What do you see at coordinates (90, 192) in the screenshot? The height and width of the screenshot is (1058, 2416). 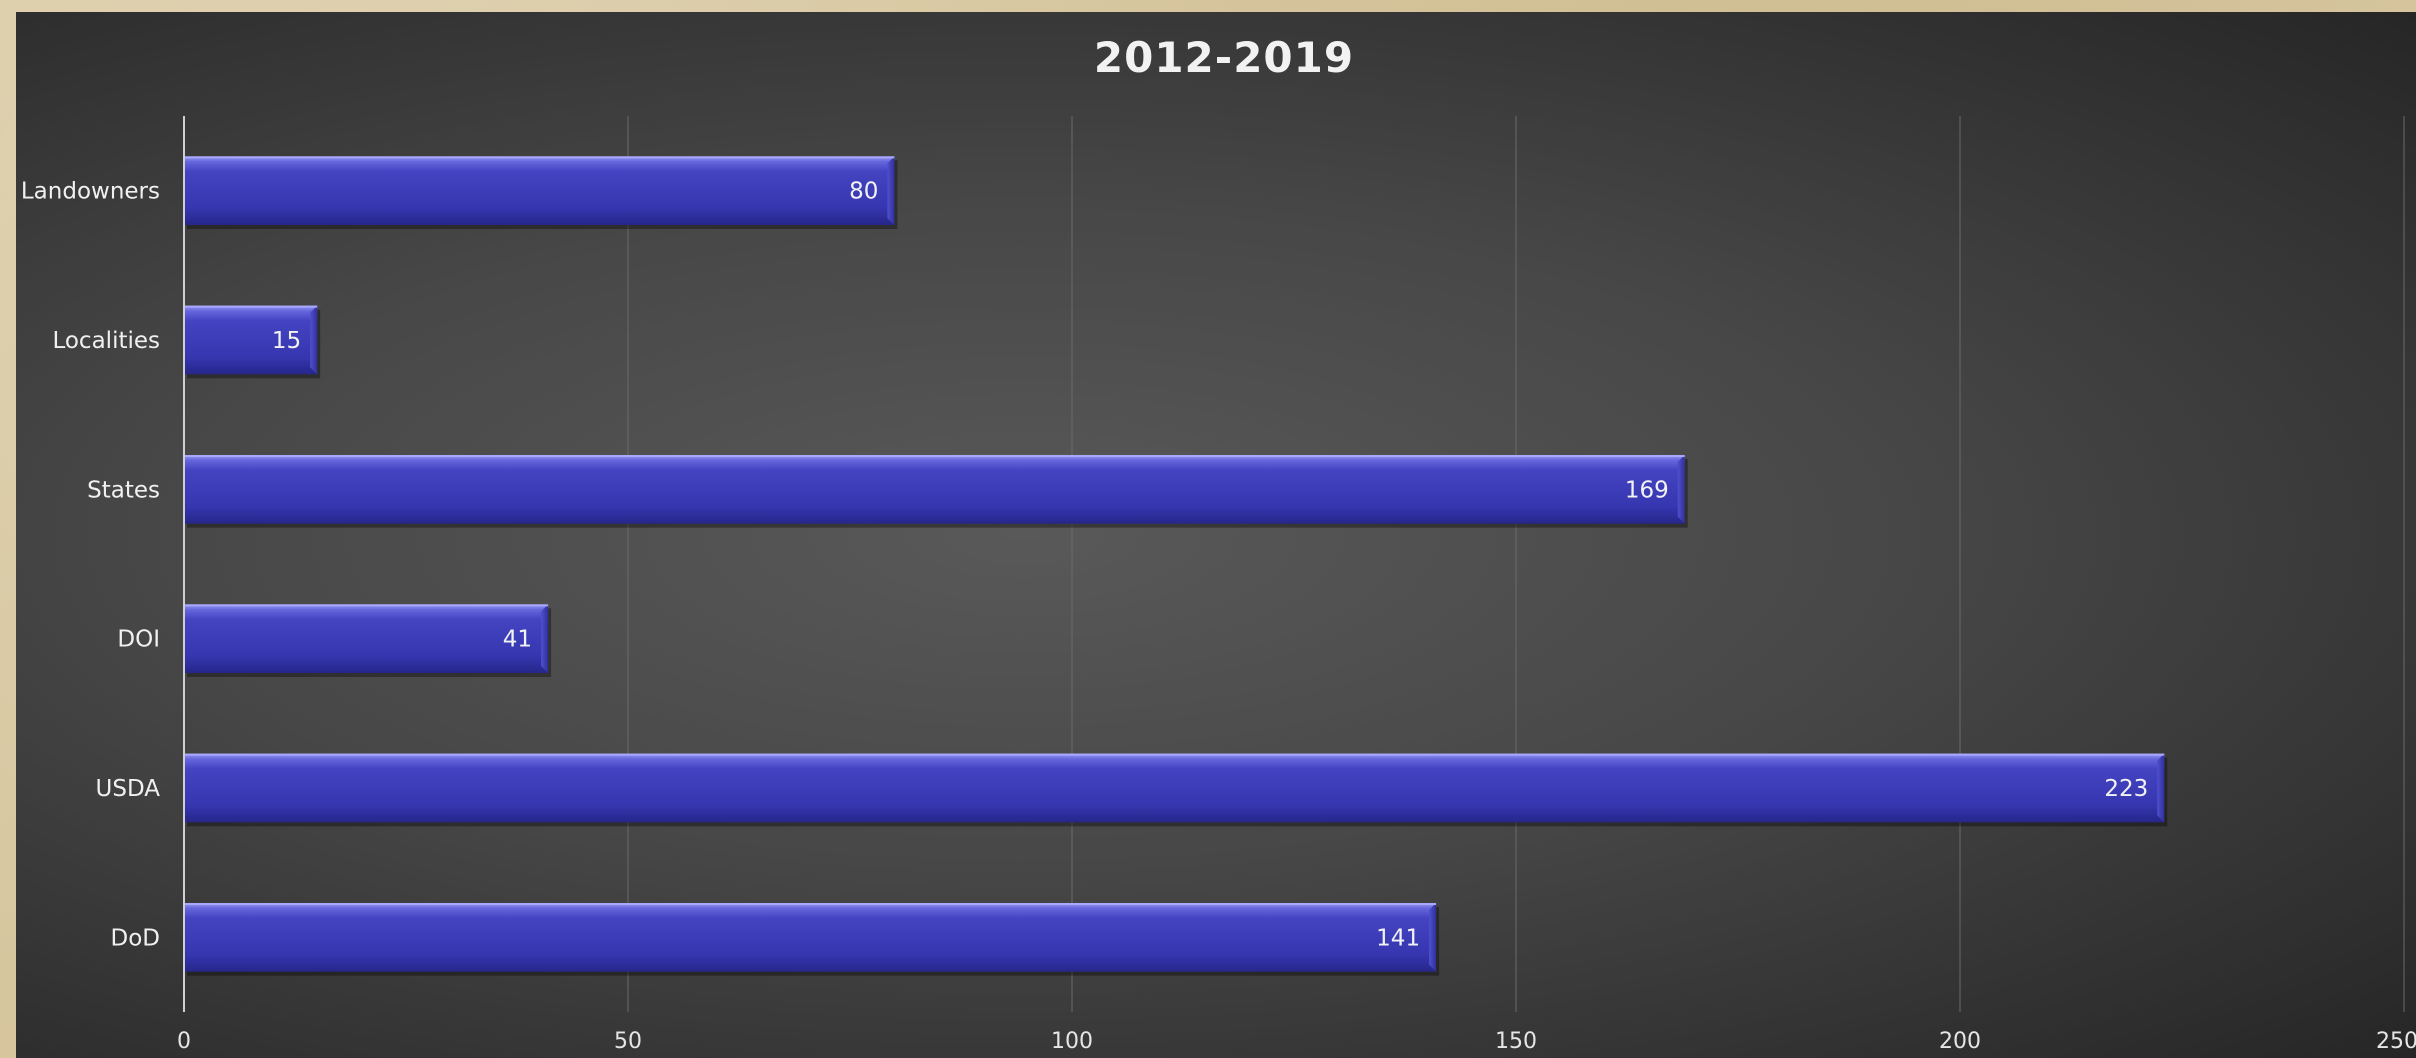 I see `category-label: Landowners` at bounding box center [90, 192].